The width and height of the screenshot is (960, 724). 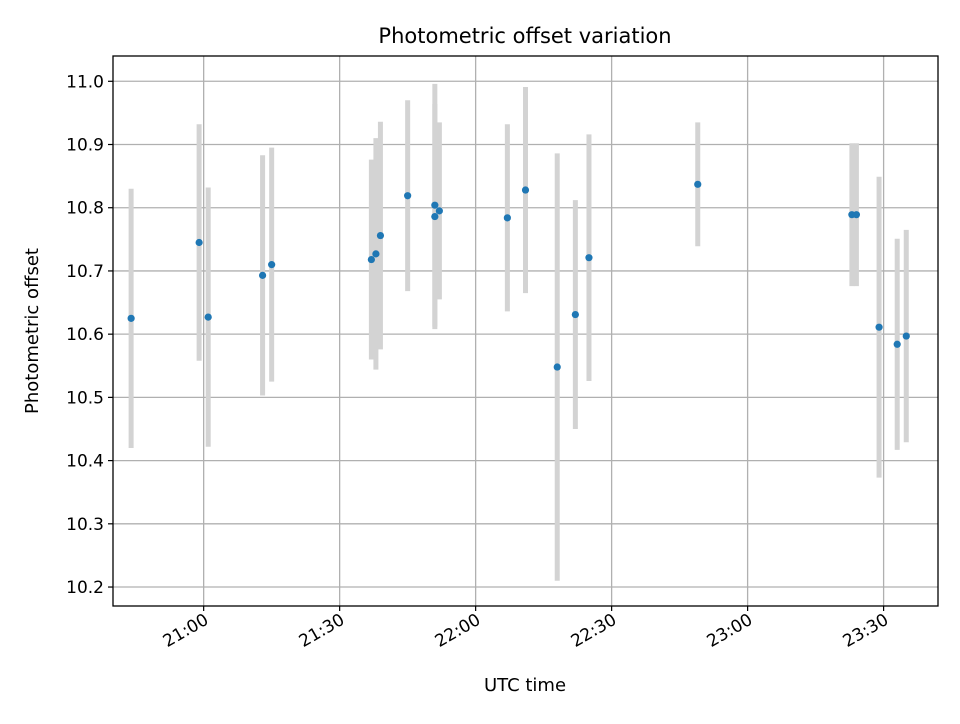 What do you see at coordinates (85, 462) in the screenshot?
I see `y-tick-label: 10.4` at bounding box center [85, 462].